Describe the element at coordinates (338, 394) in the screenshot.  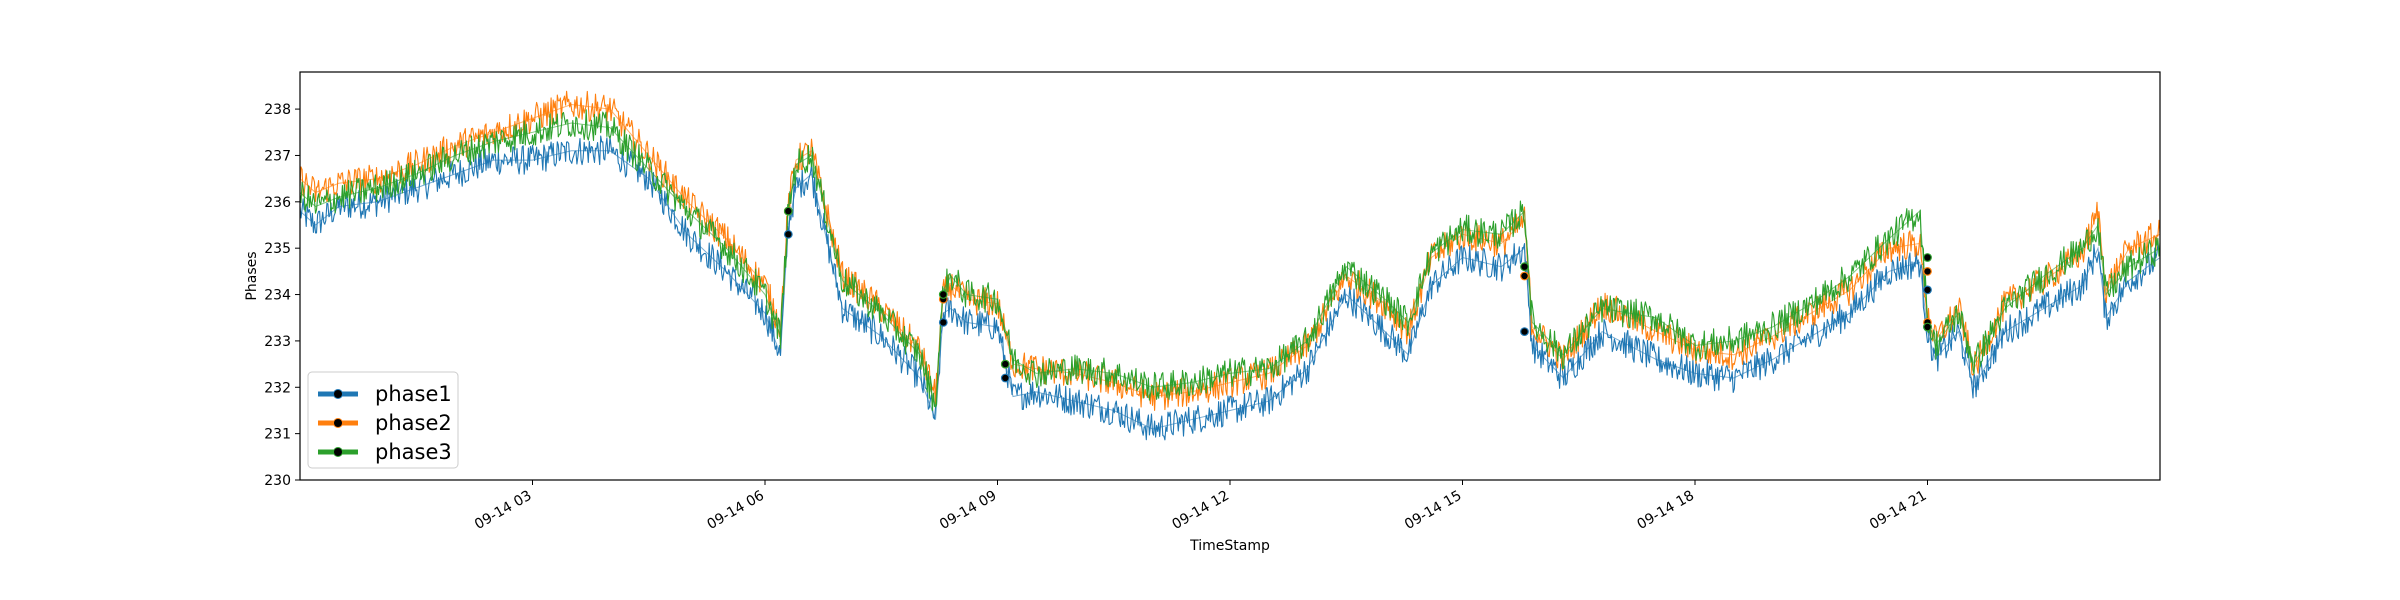
I see `legend-marker-phase1` at that location.